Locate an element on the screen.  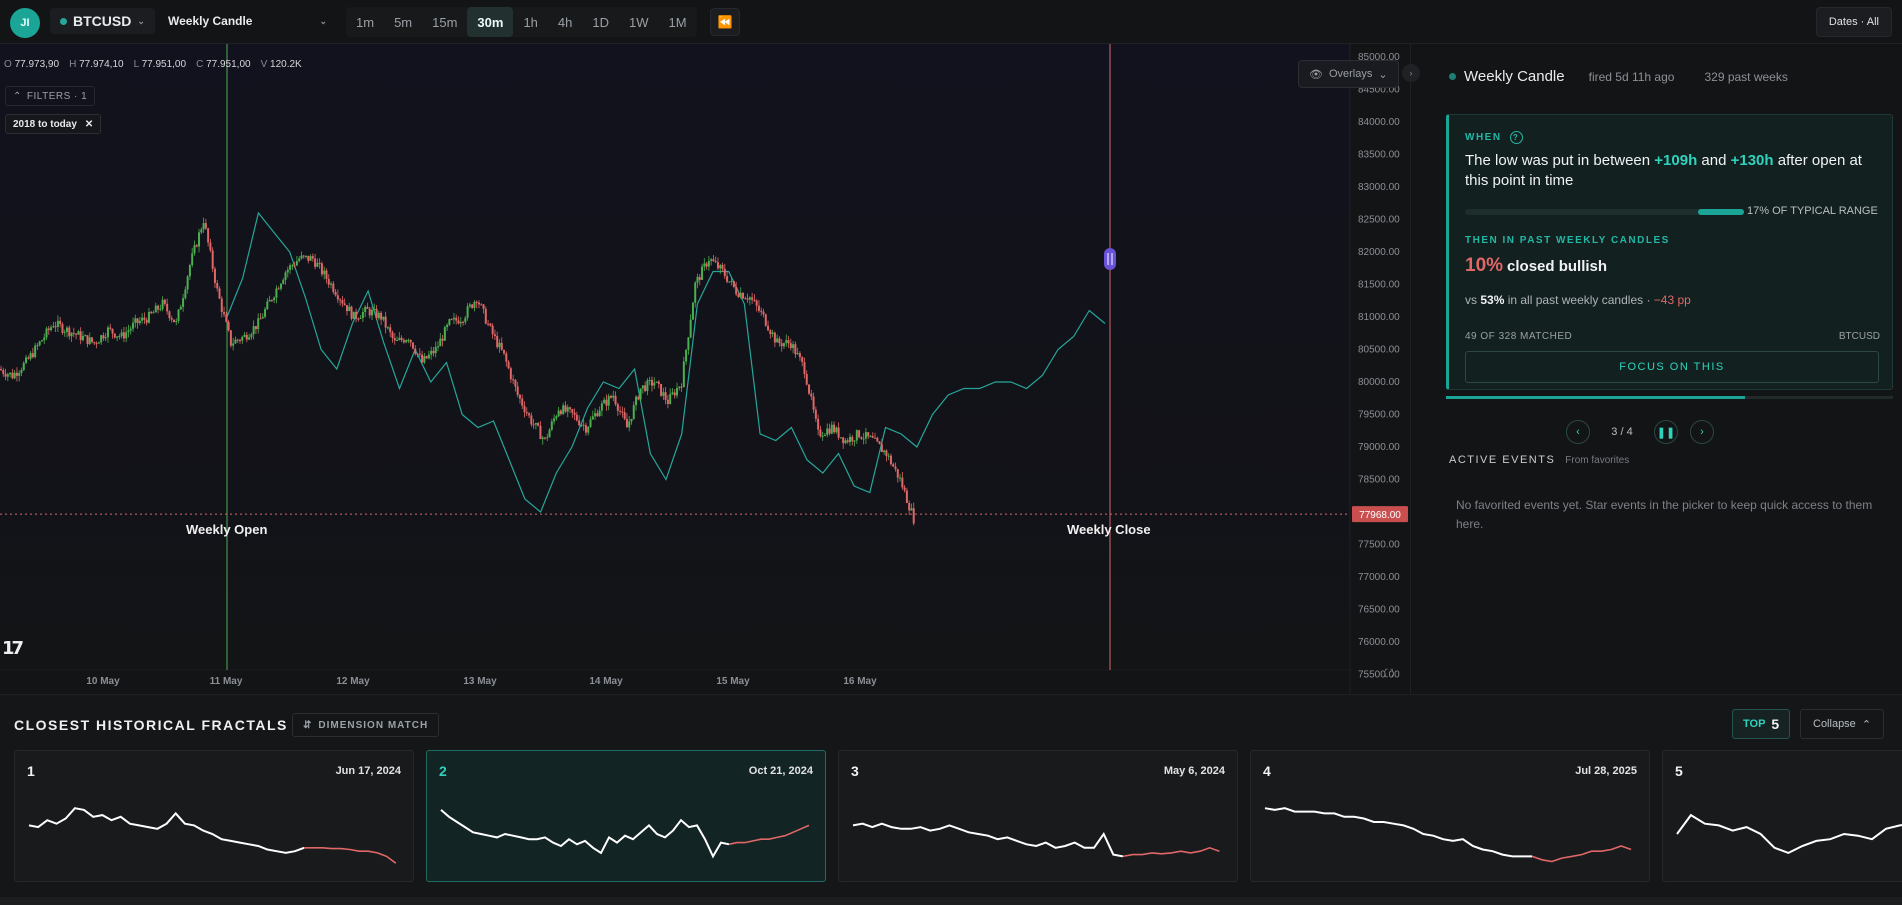
fractal-card: 1 Jun 17, 2024 is located at coordinates (214, 816).